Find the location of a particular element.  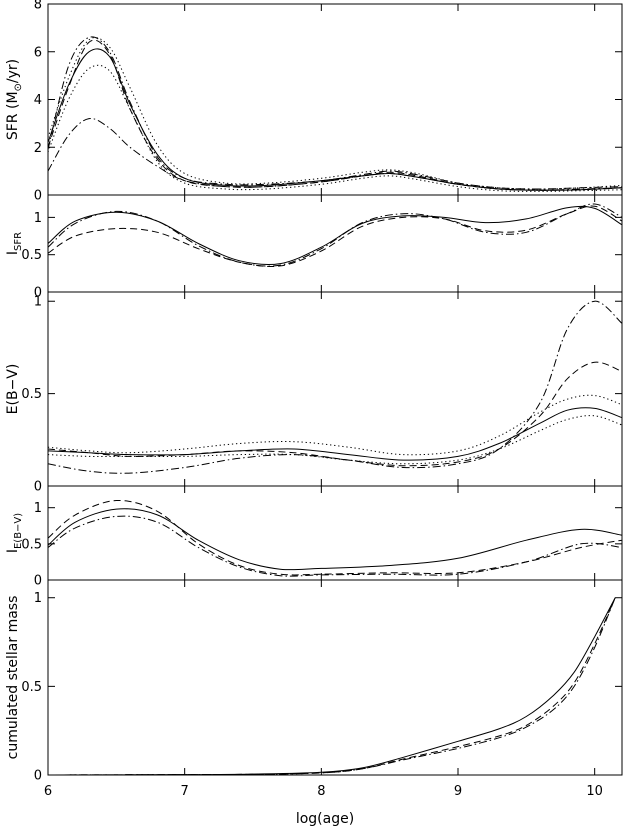

panel-iebv: 0 0.5 1 IE(B−V) is located at coordinates (314, 537).